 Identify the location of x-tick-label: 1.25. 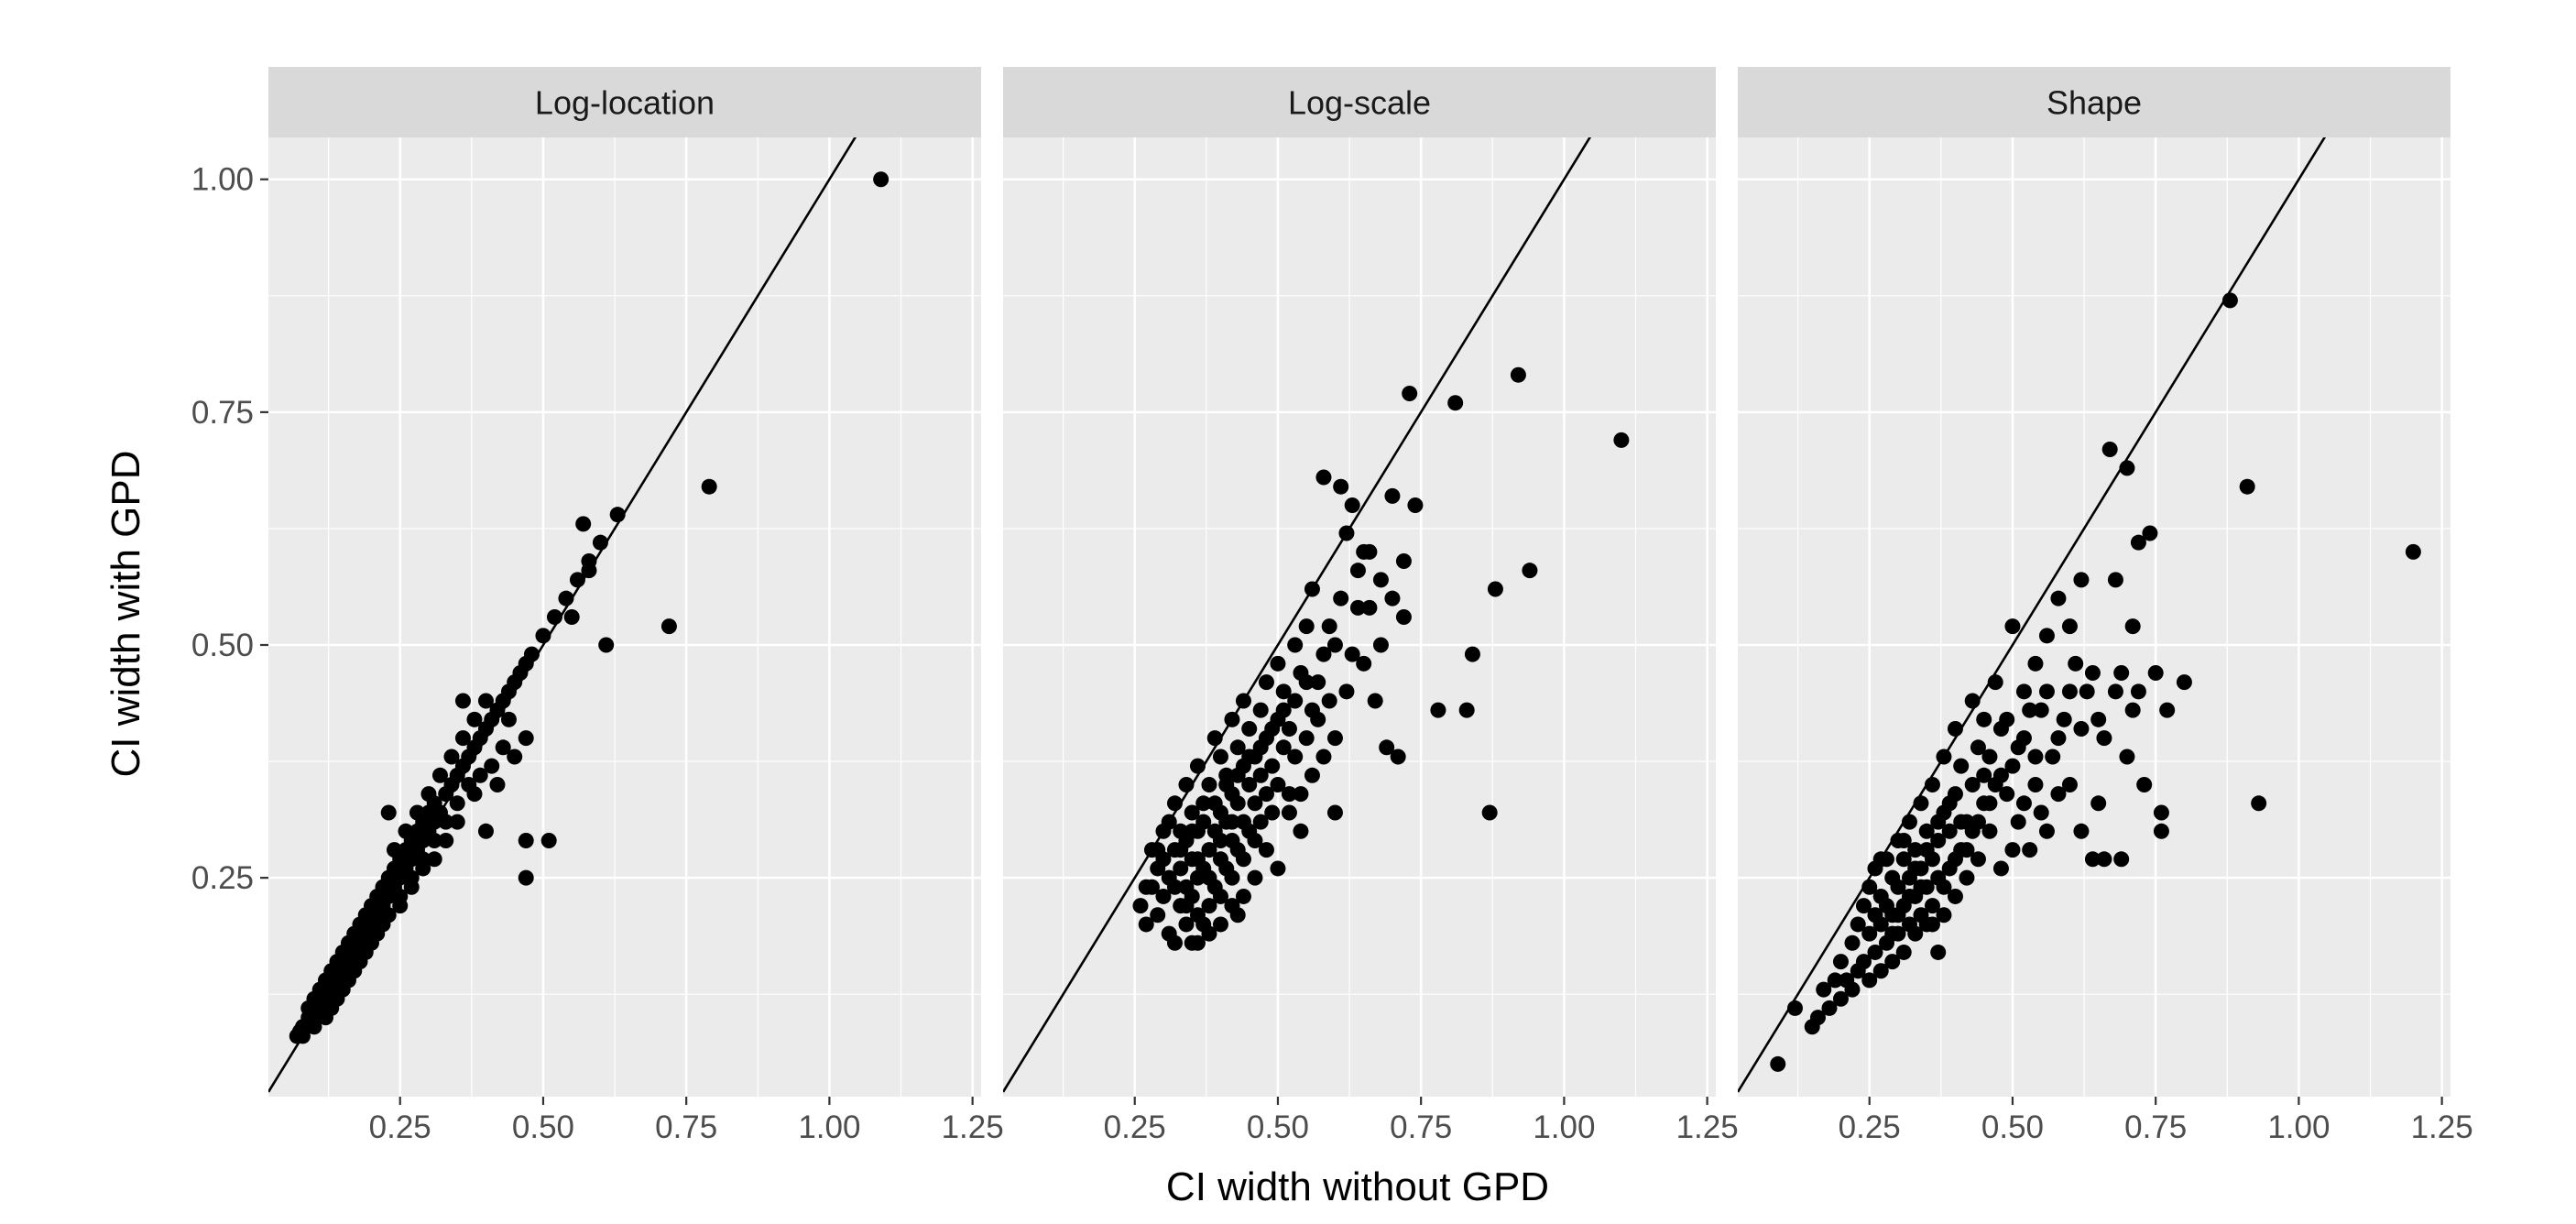
(2442, 1127).